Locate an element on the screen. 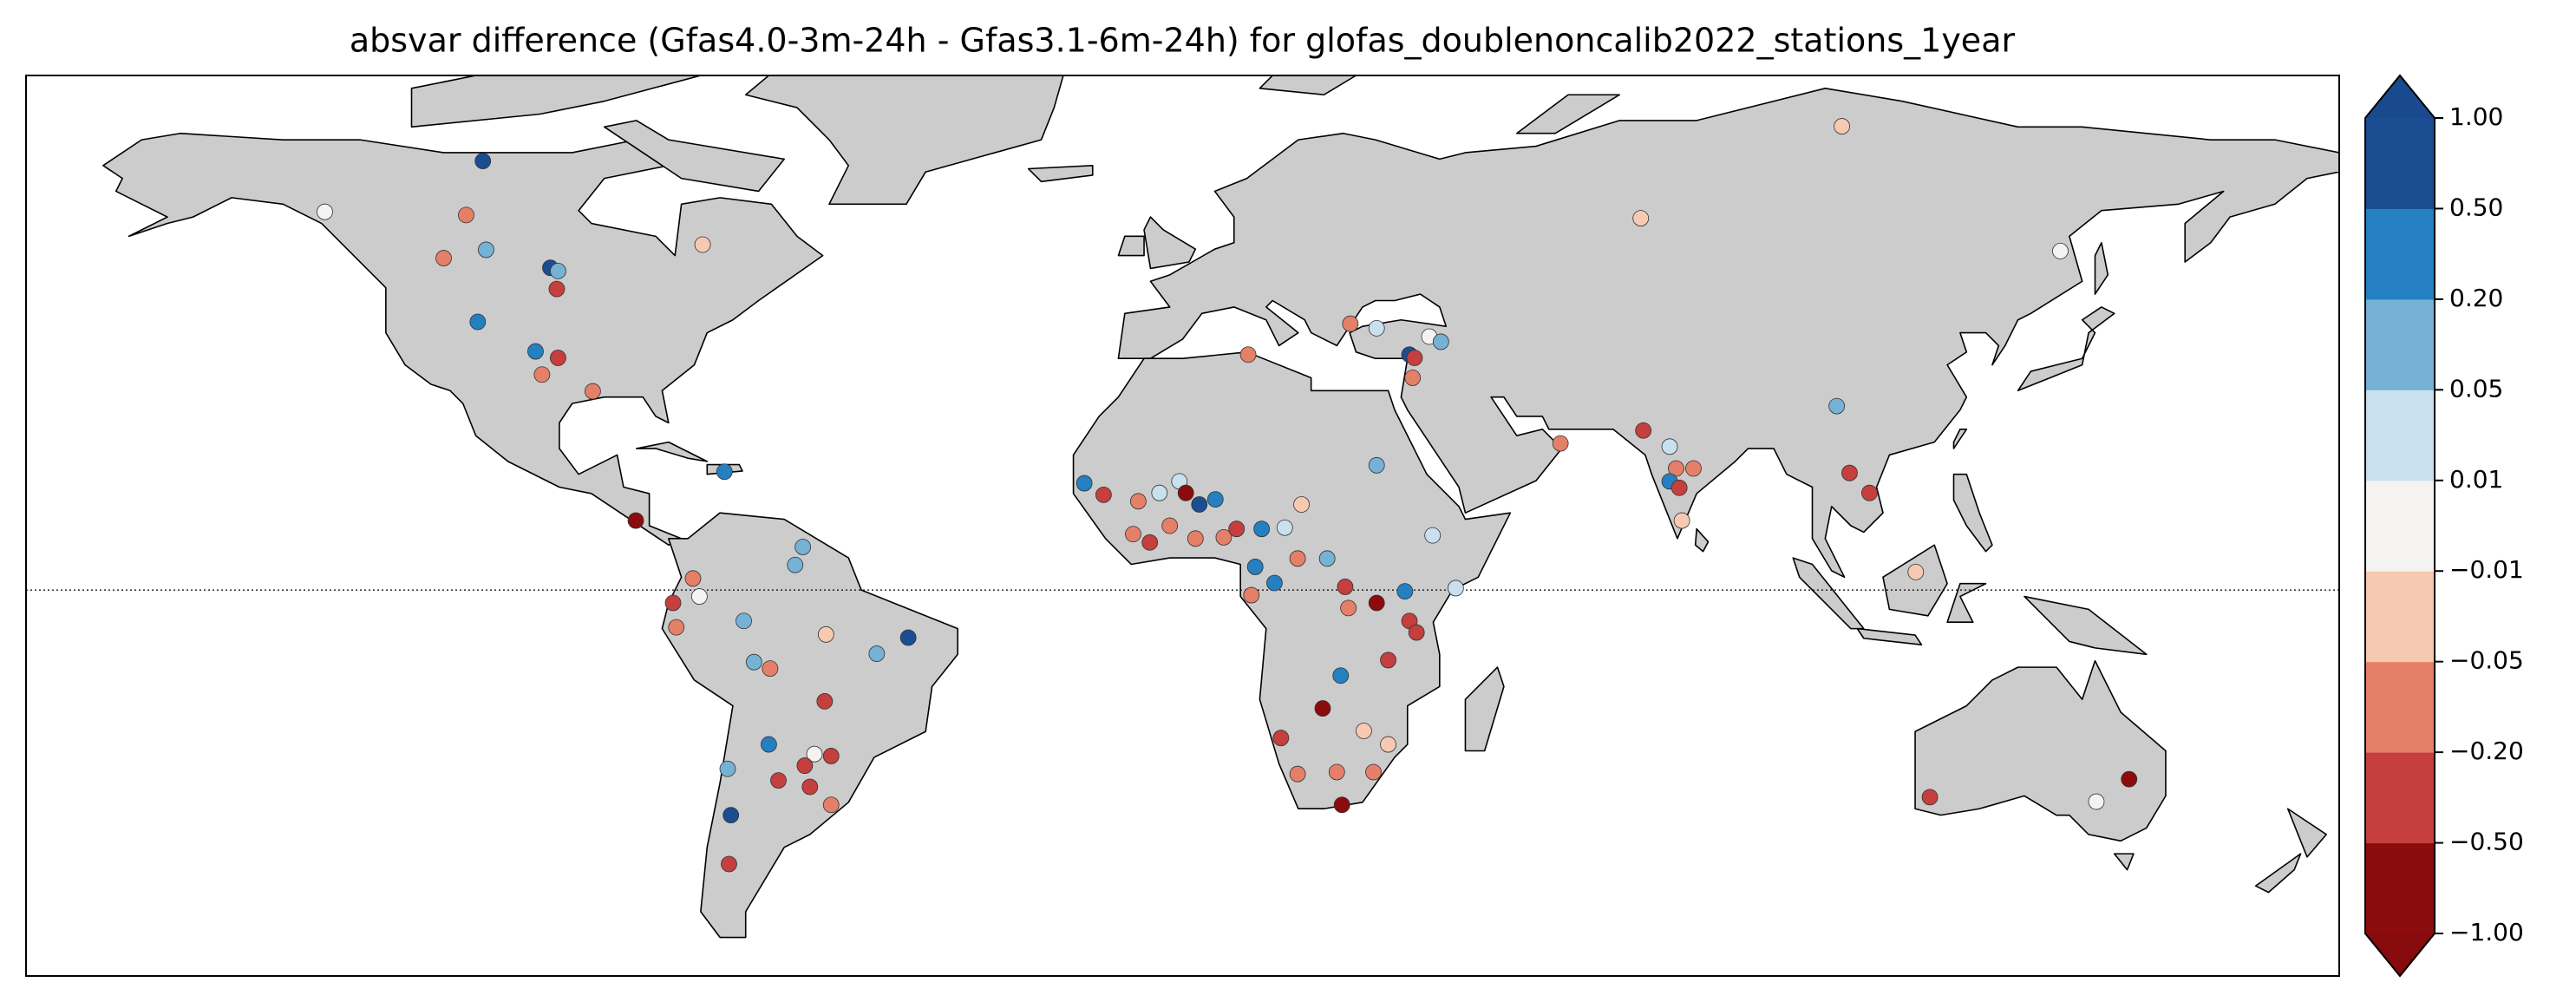 This screenshot has width=2576, height=1002. japan is located at coordinates (2066, 348).